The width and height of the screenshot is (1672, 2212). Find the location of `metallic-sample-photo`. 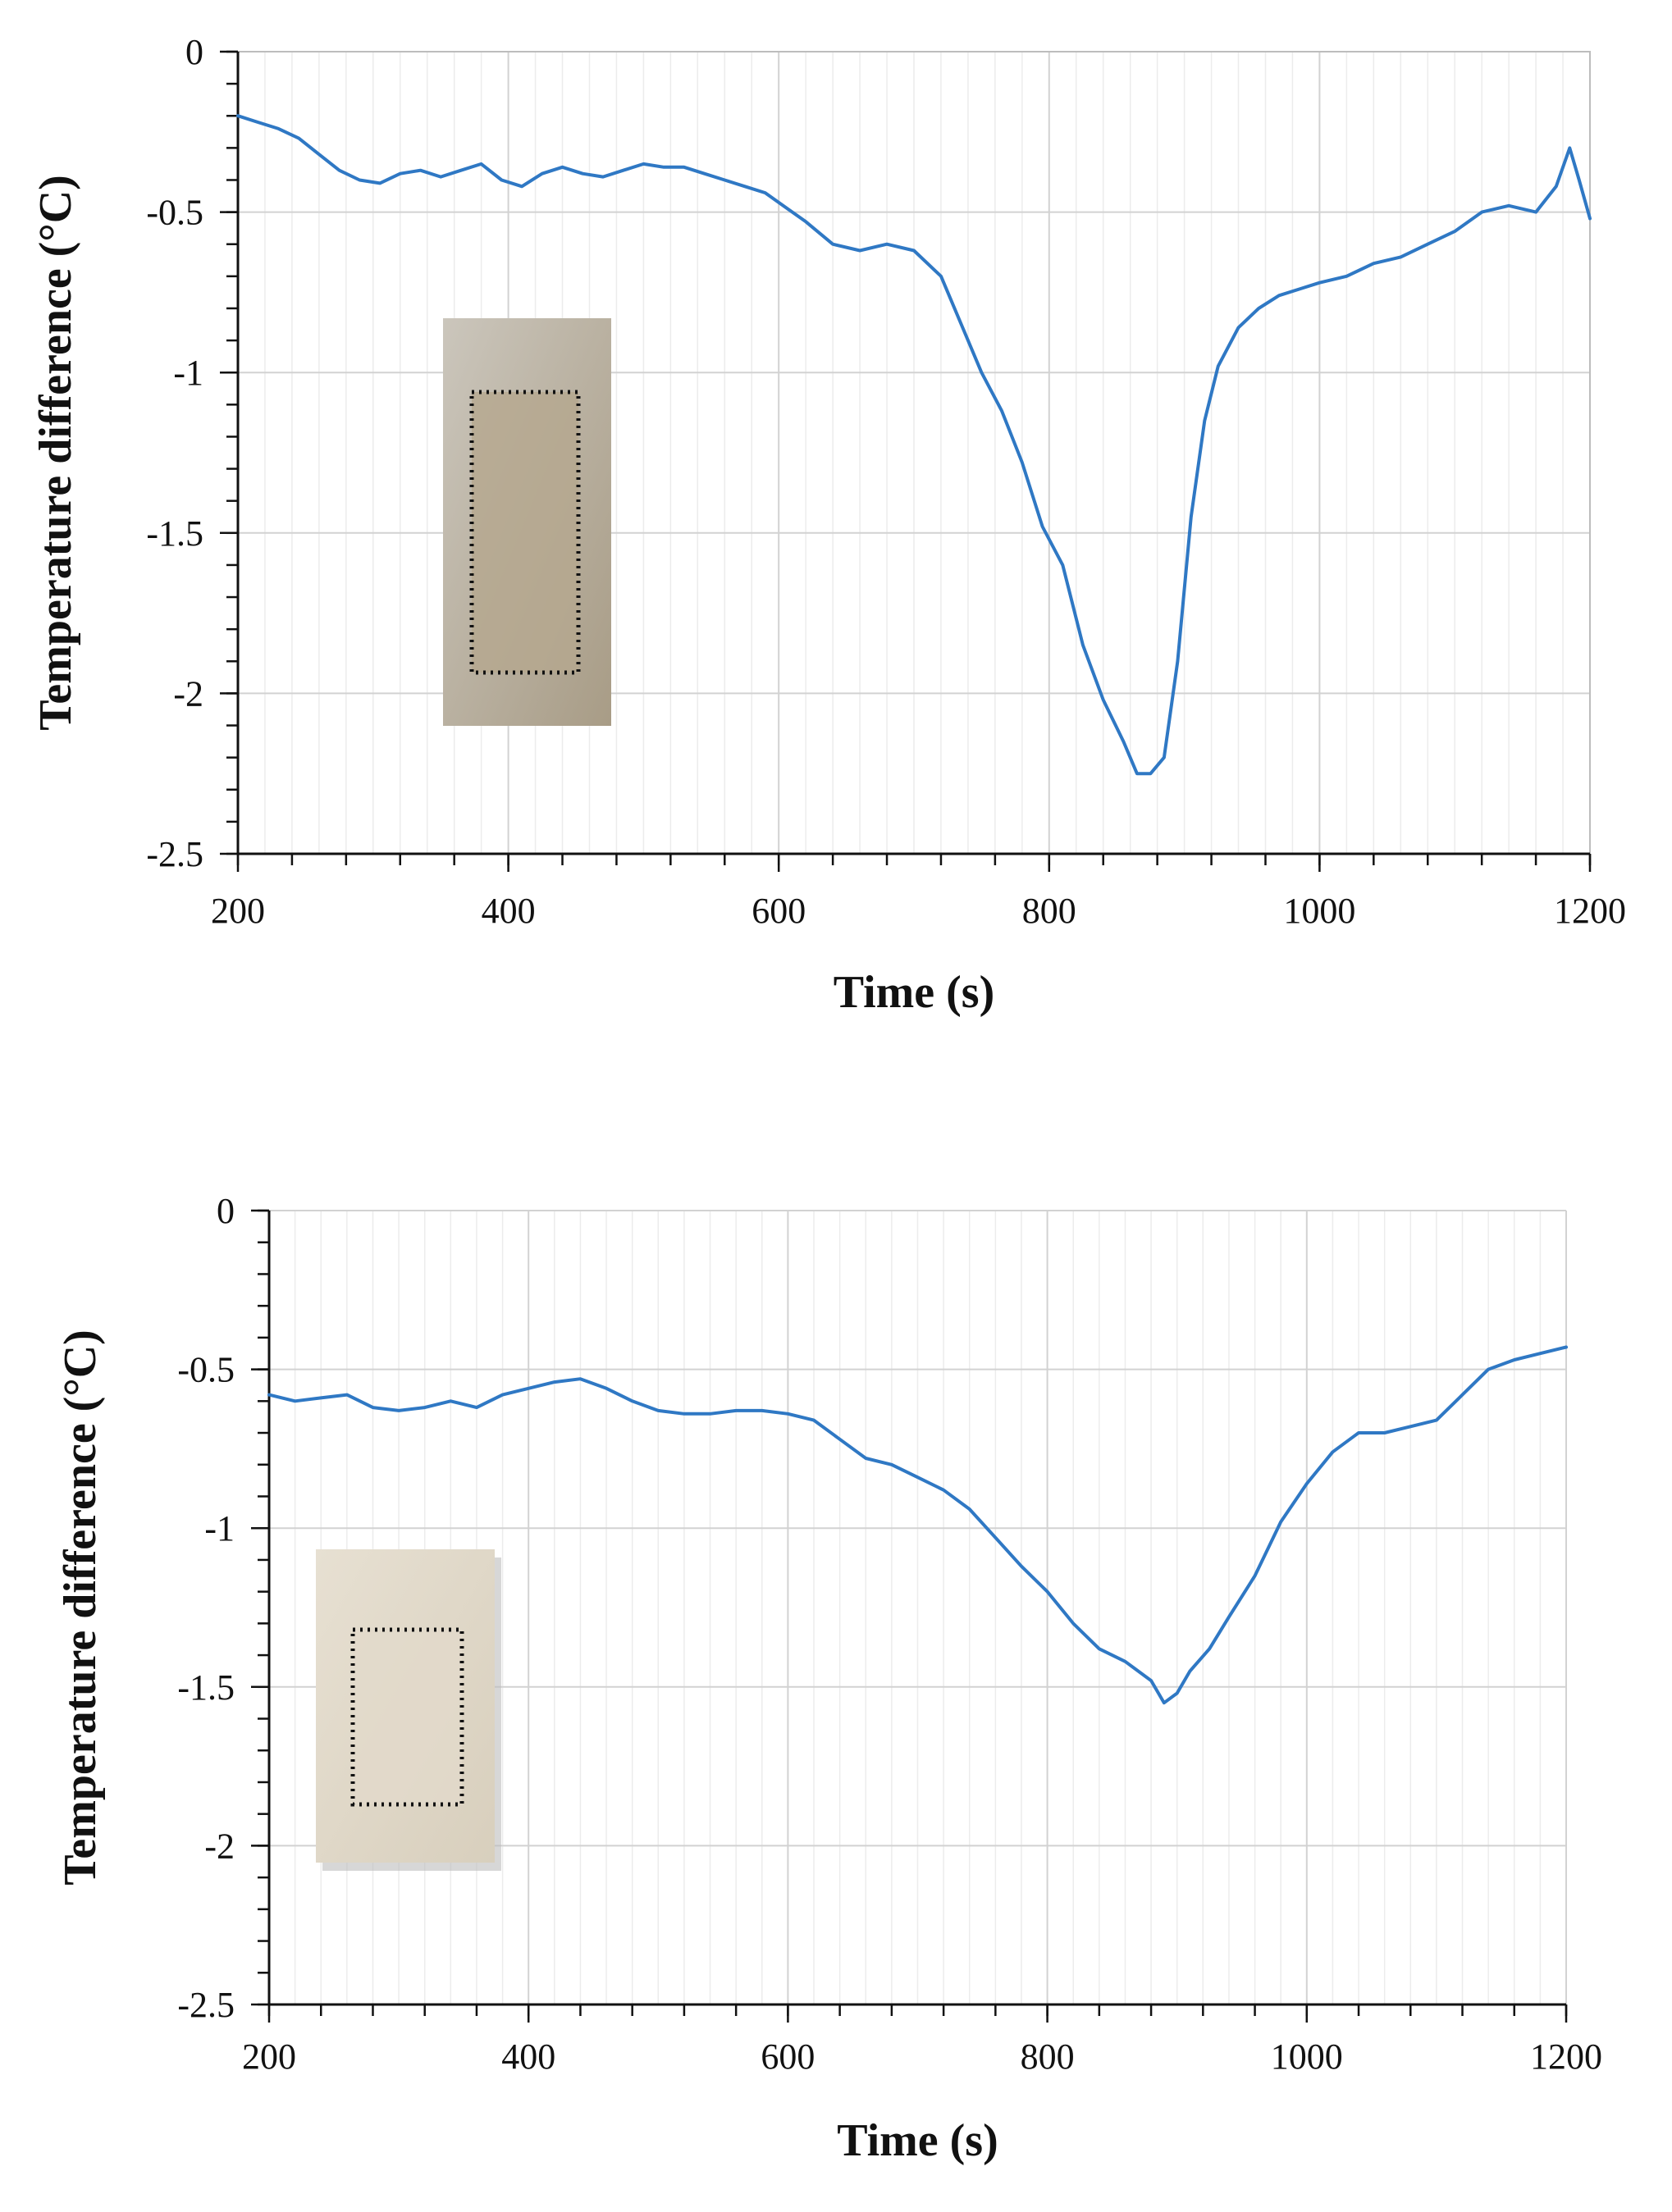

metallic-sample-photo is located at coordinates (527, 522).